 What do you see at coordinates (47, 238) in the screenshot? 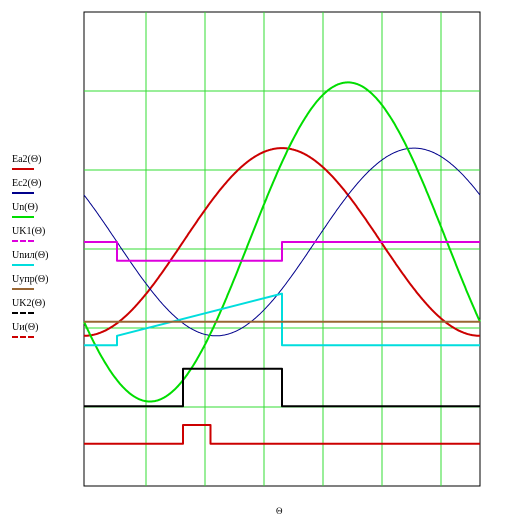
I see `legend-item: UK1(Θ)` at bounding box center [47, 238].